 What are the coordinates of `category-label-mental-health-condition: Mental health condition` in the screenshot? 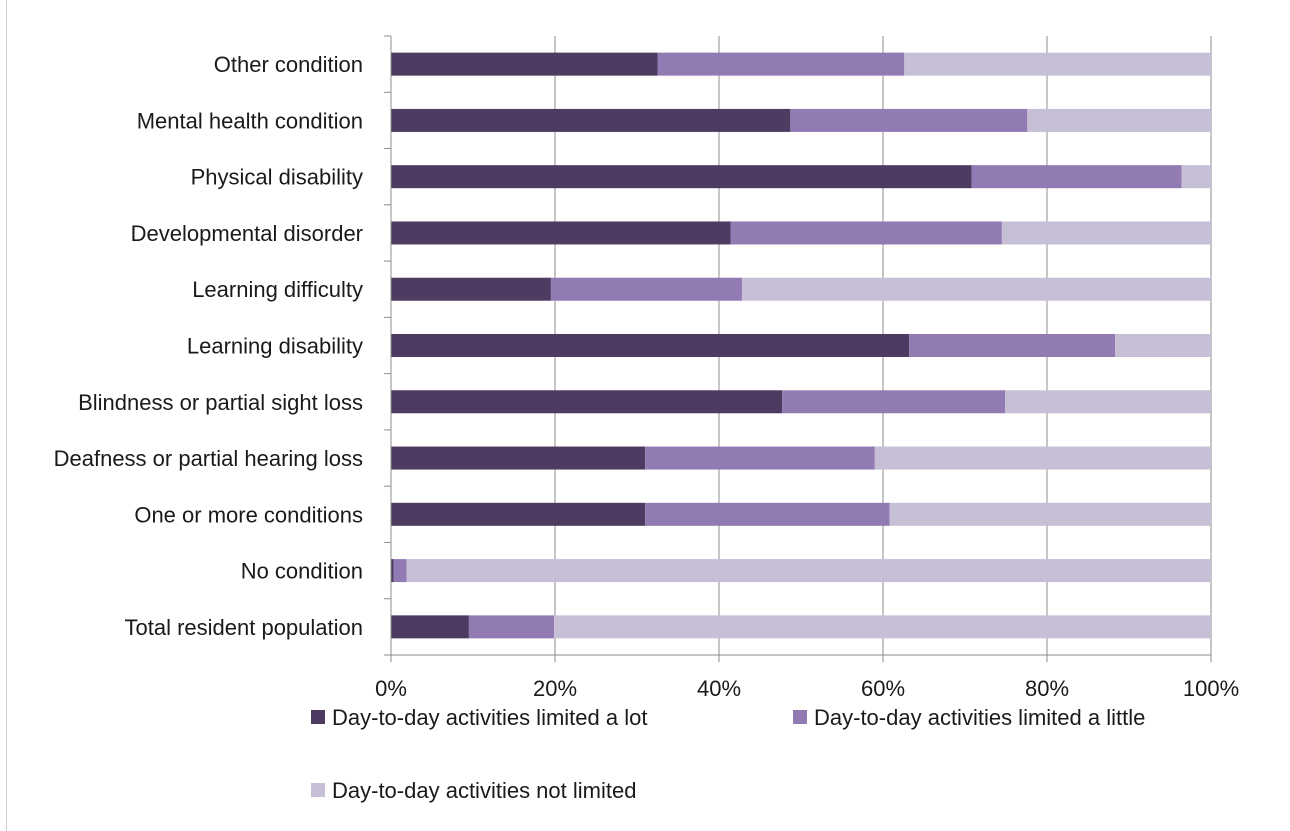 It's located at (250, 120).